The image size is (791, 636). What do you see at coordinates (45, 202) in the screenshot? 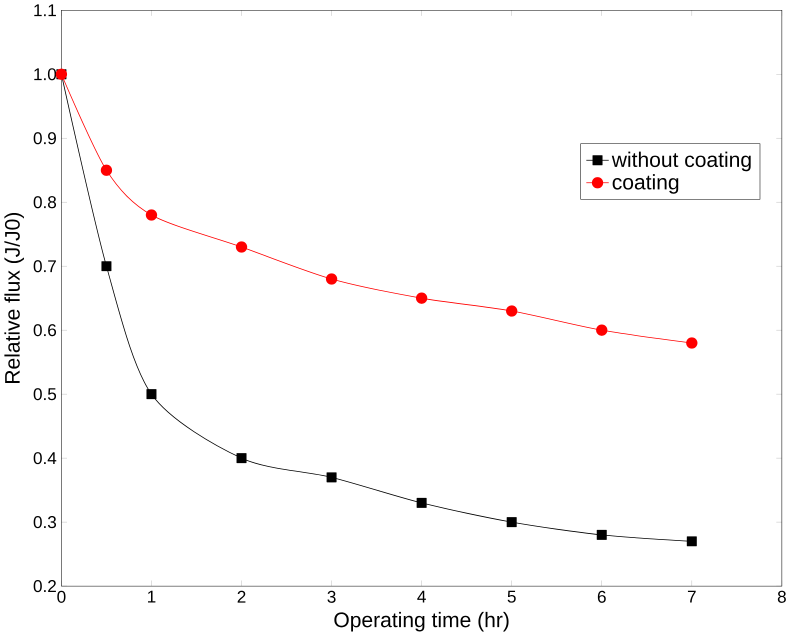
I see `y-tick-label: 0.8` at bounding box center [45, 202].